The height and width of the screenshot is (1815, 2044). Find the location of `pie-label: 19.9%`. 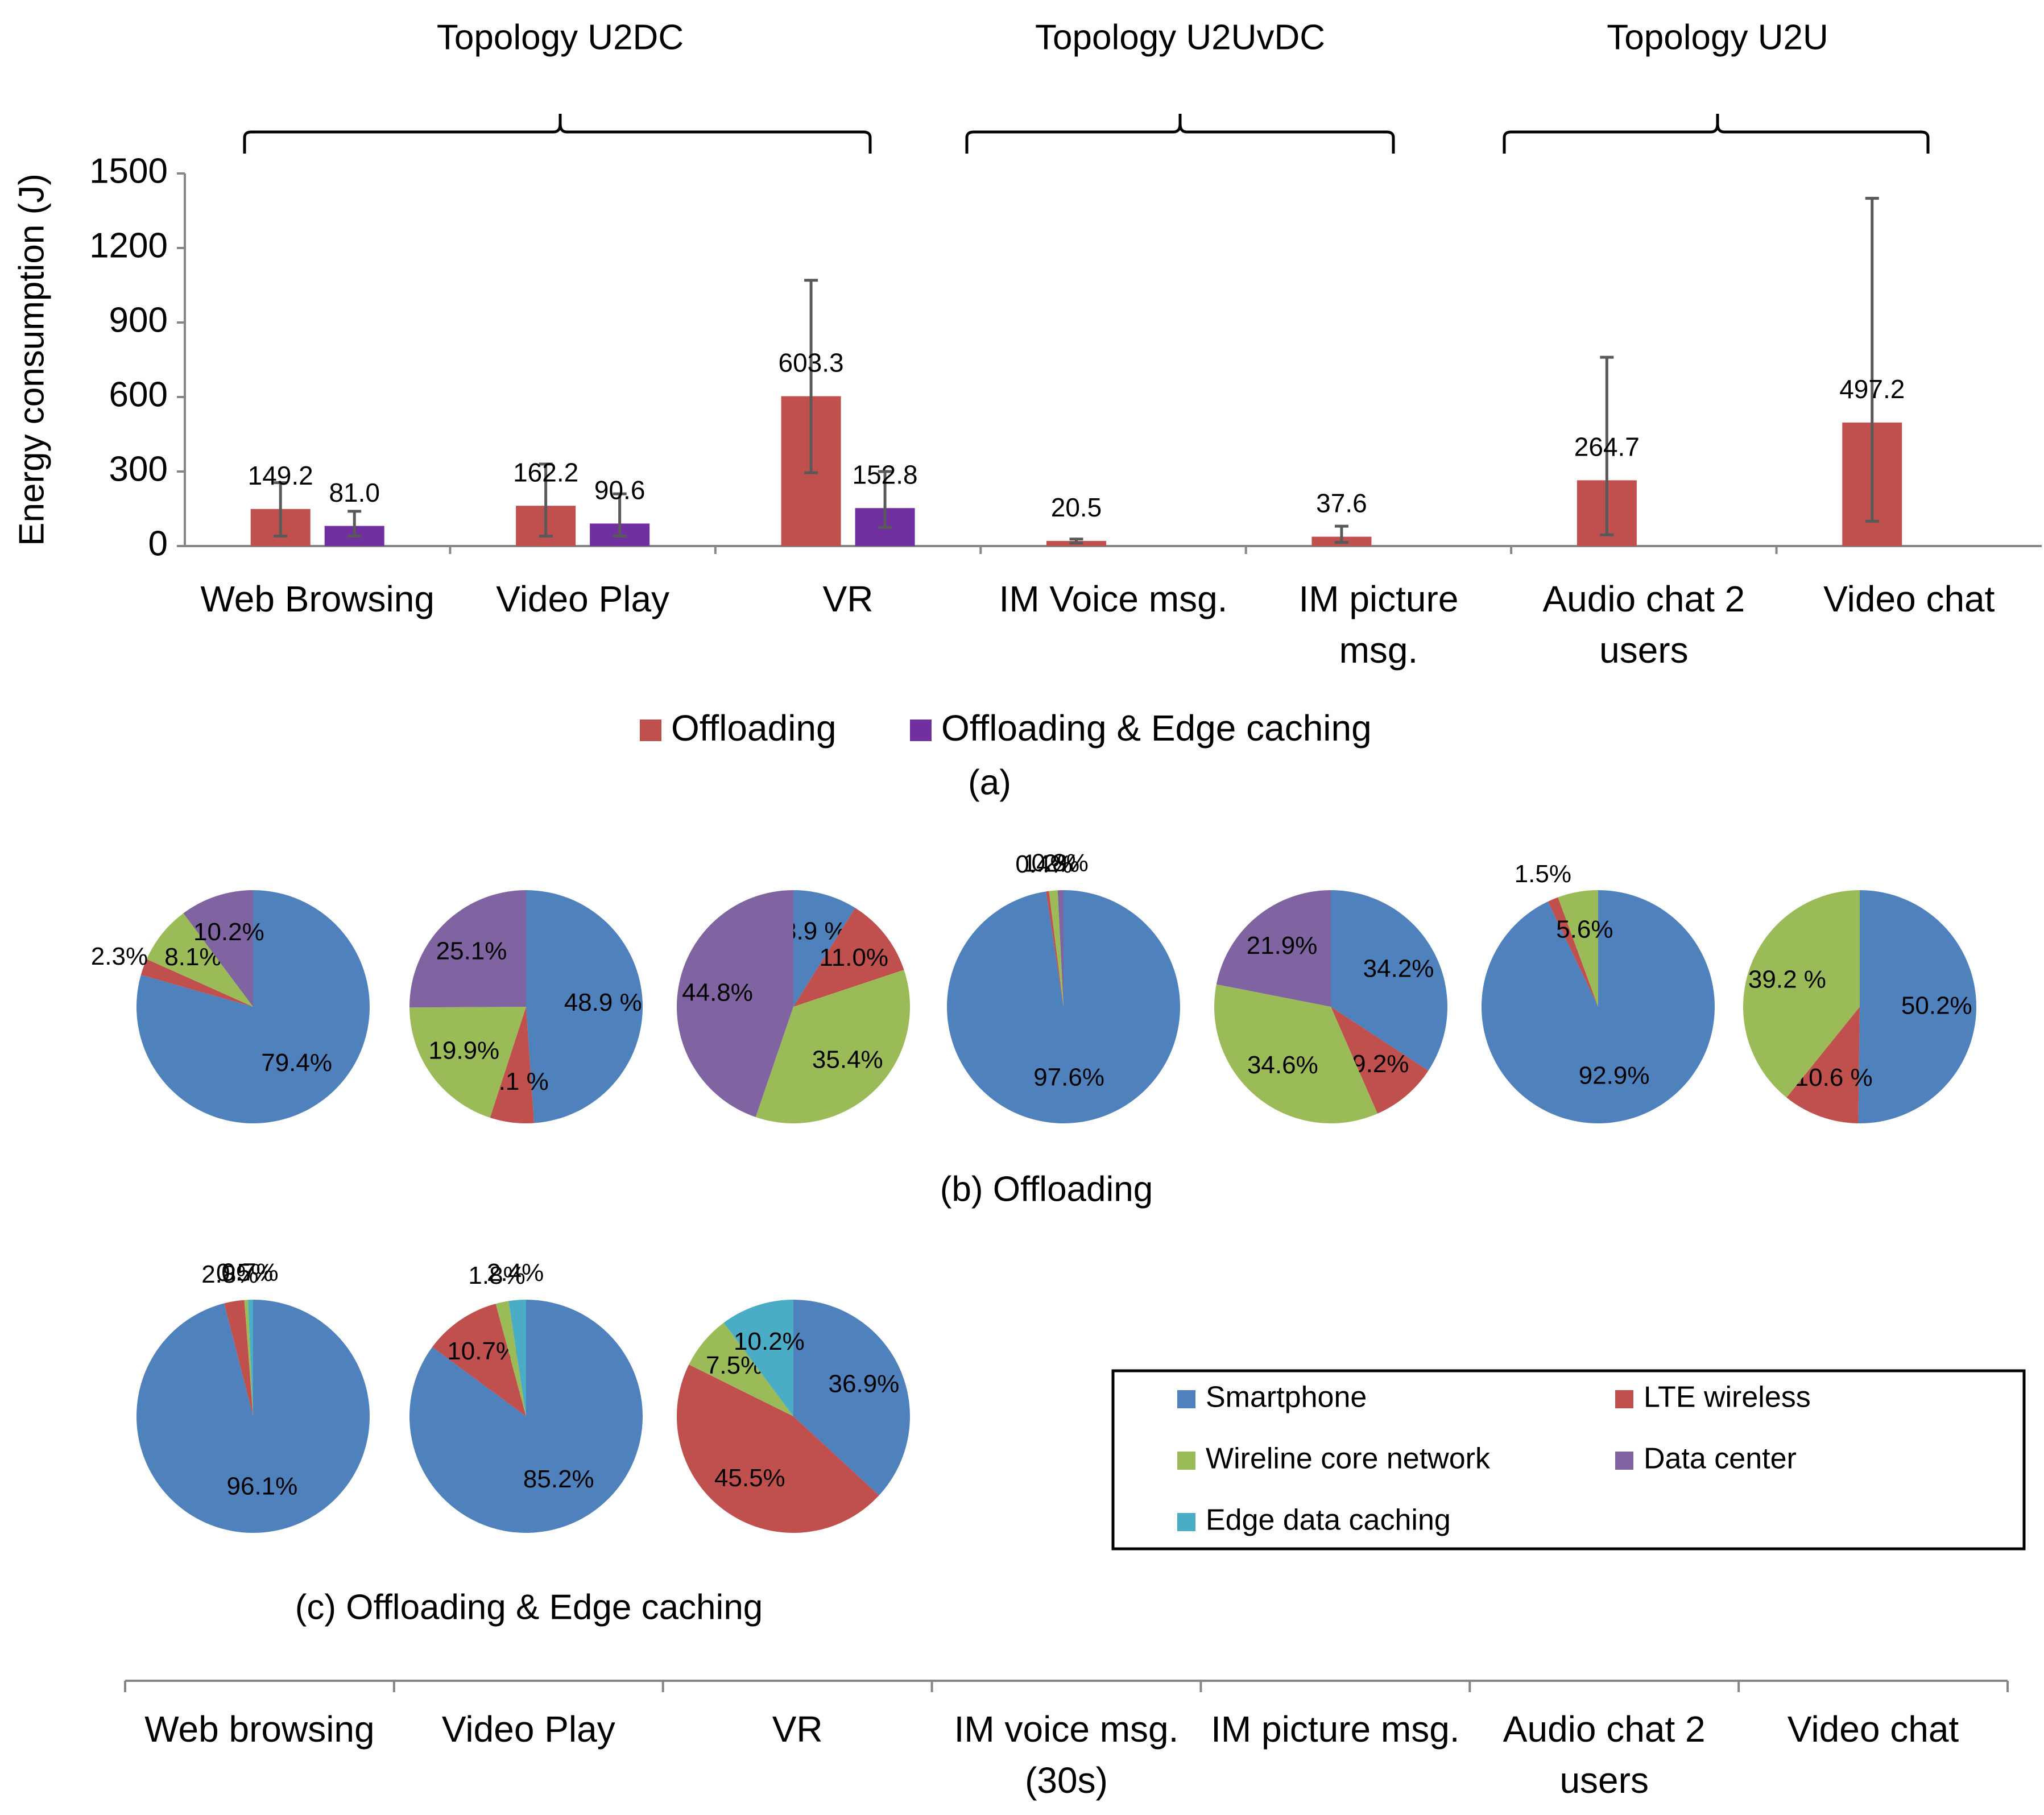

pie-label: 19.9% is located at coordinates (463, 1050).